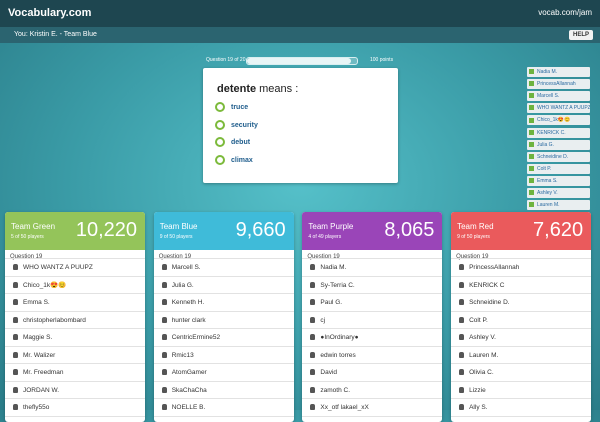 The width and height of the screenshot is (600, 422). I want to click on sidebar-player: PrincessAllannah, so click(558, 84).